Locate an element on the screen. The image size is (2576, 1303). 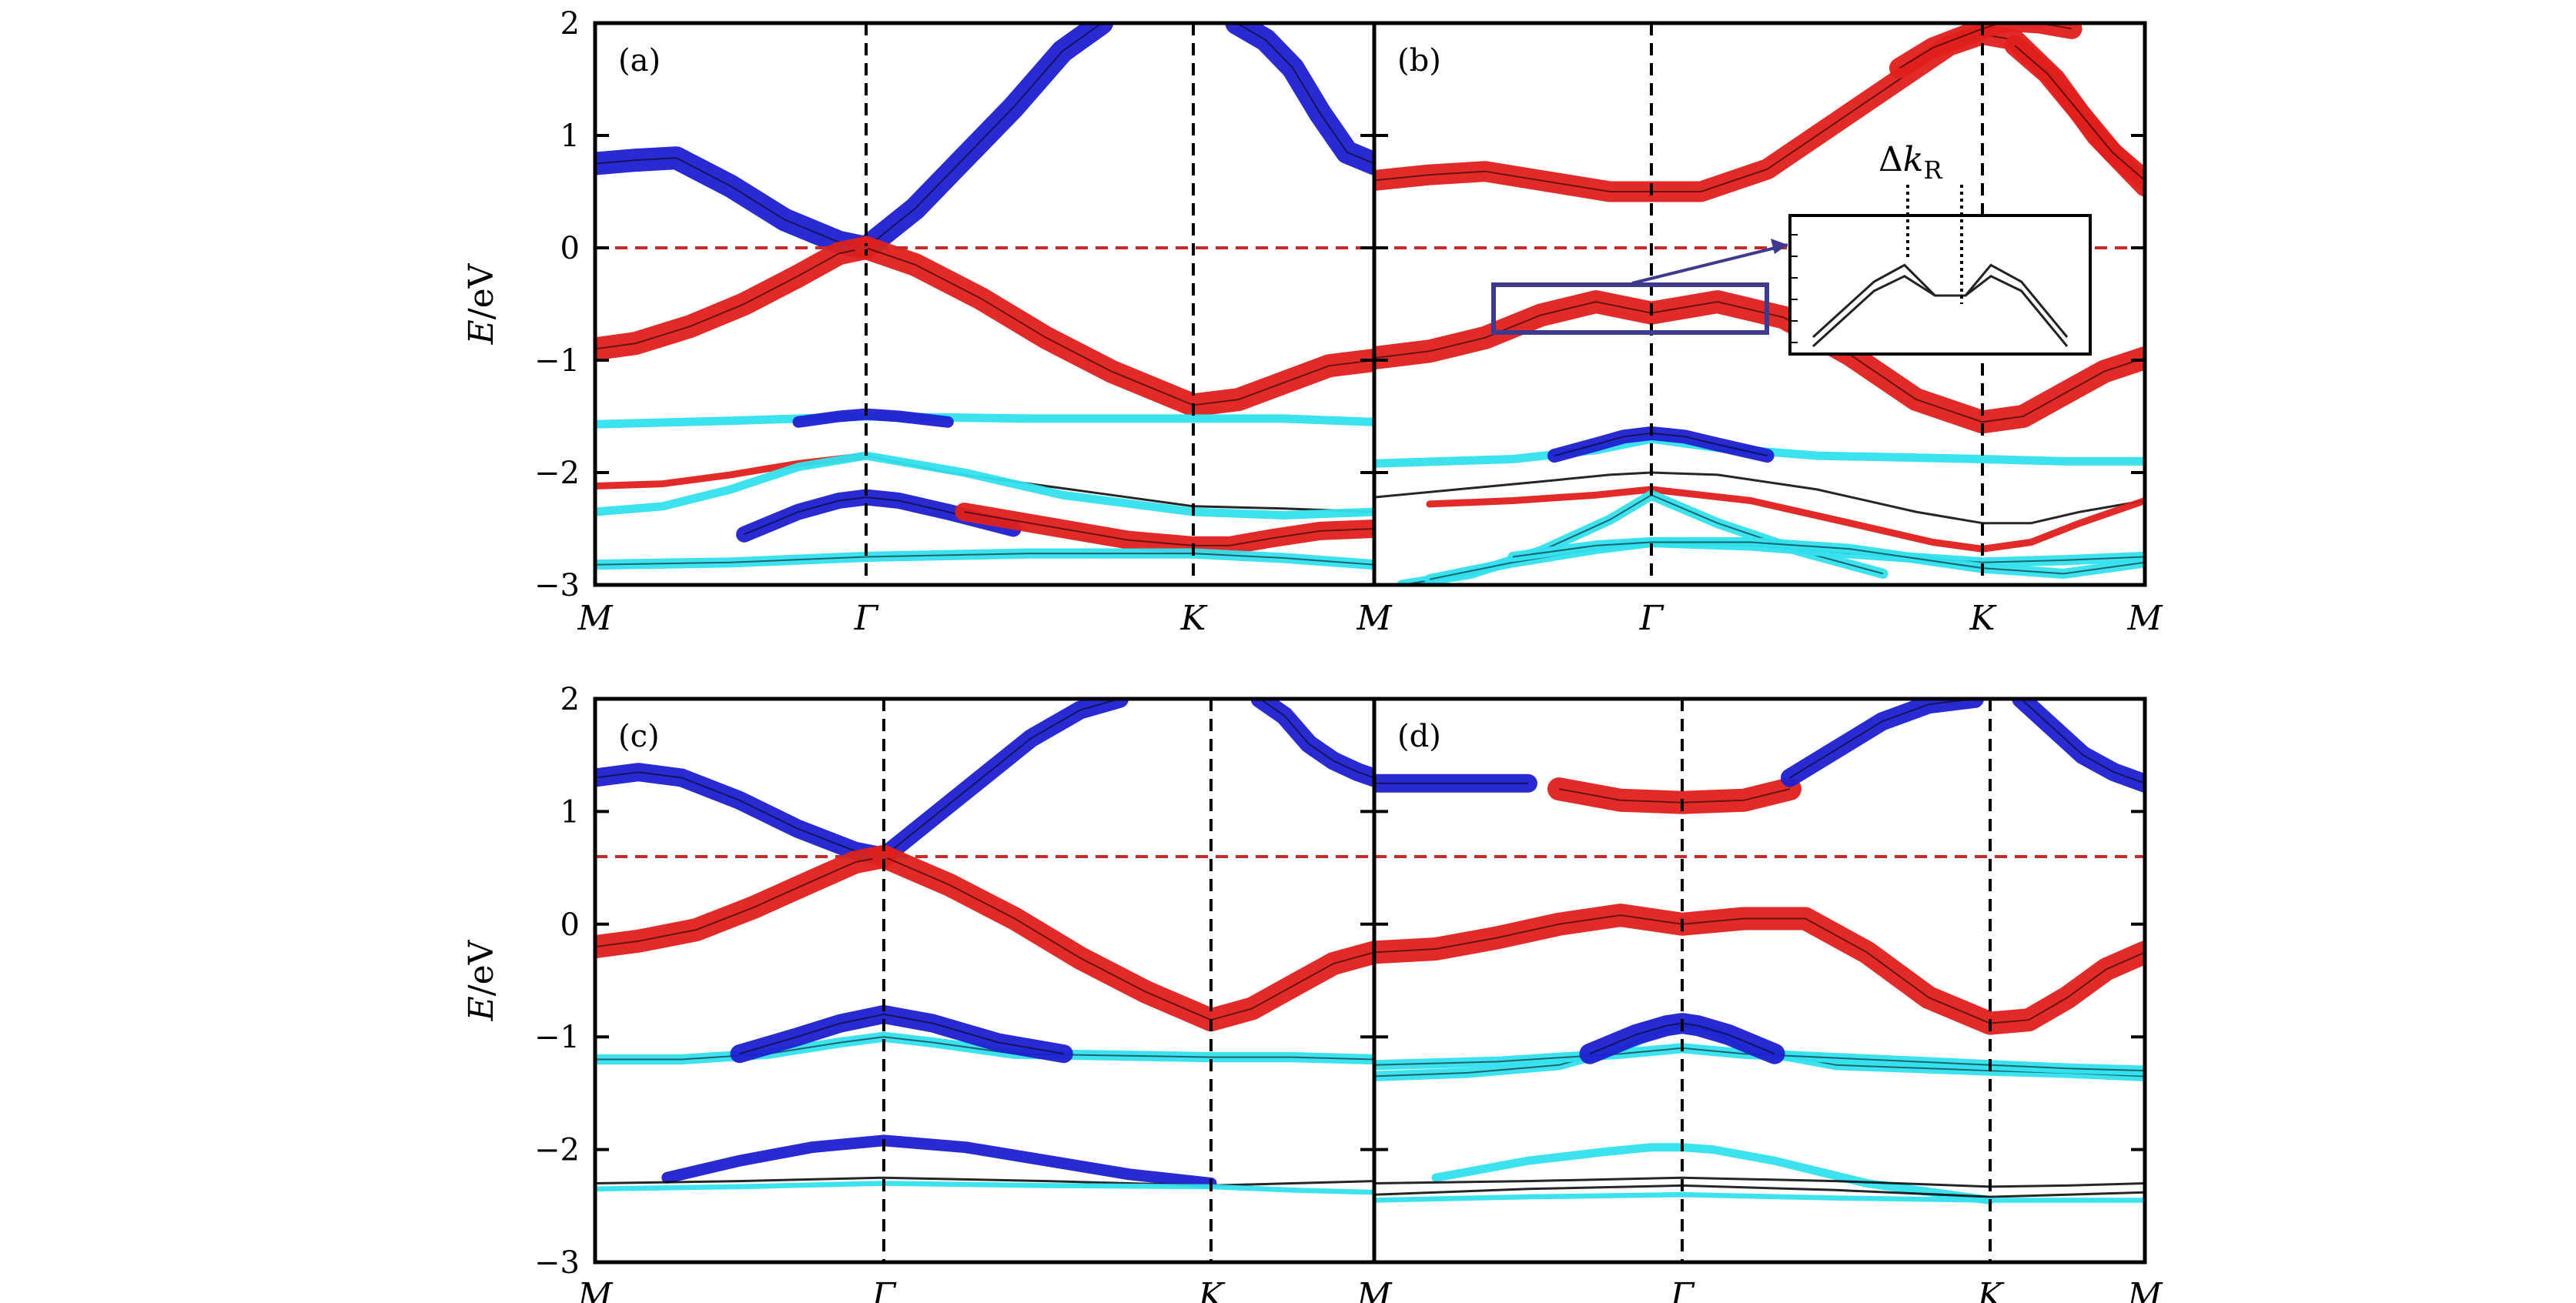
deltak-annotation: ΔkR is located at coordinates (1910, 163).